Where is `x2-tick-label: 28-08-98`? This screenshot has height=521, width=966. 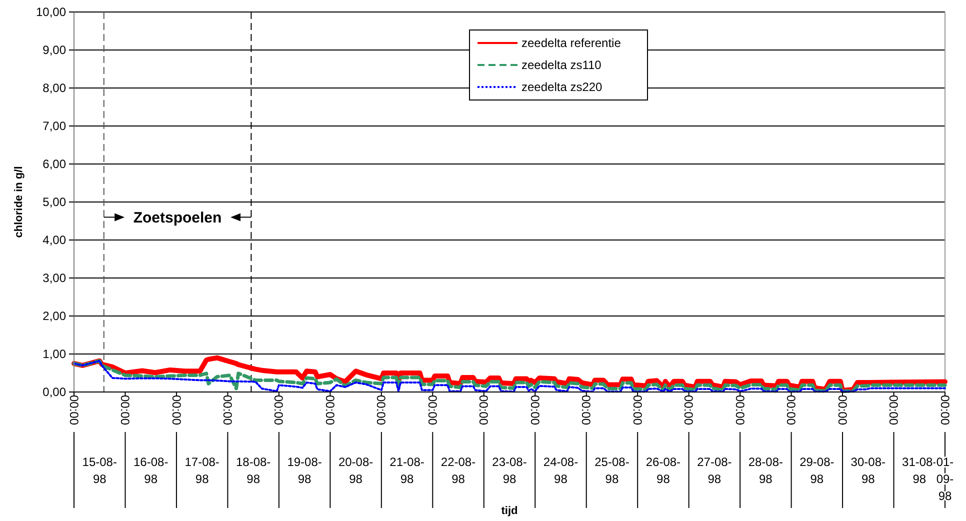
x2-tick-label: 28-08-98 is located at coordinates (766, 470).